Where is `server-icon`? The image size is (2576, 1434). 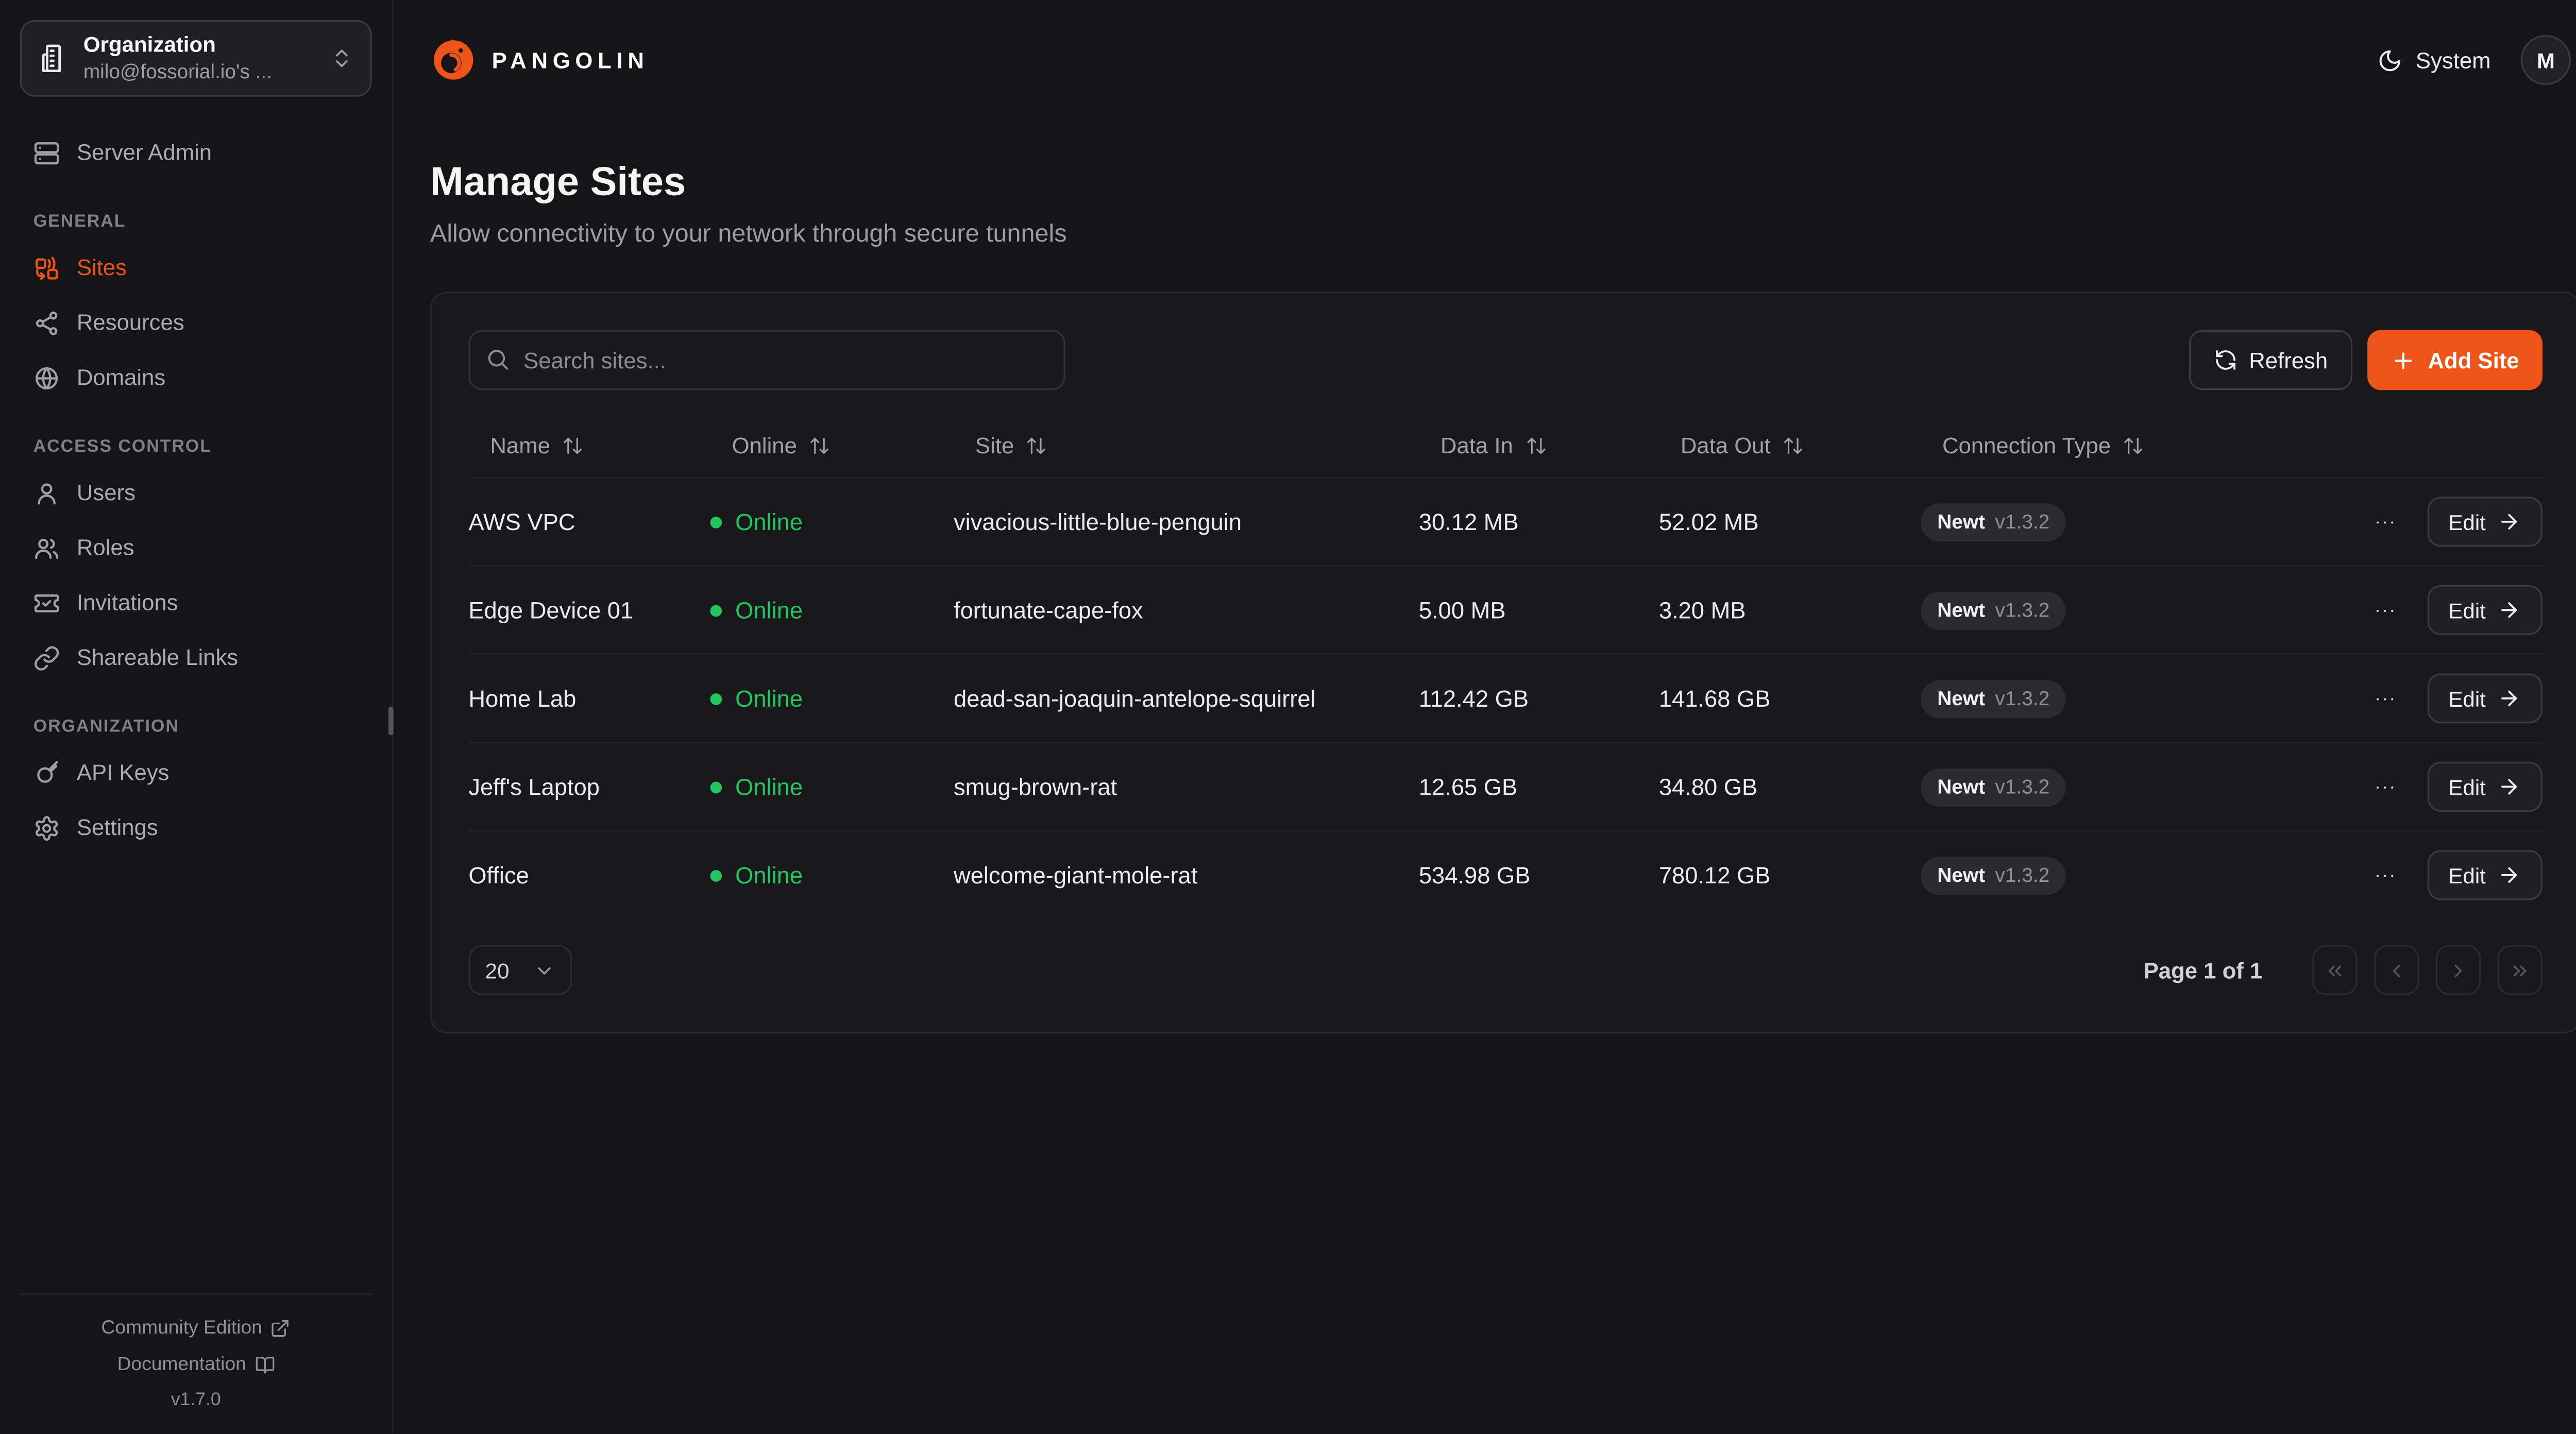
server-icon is located at coordinates (46, 152).